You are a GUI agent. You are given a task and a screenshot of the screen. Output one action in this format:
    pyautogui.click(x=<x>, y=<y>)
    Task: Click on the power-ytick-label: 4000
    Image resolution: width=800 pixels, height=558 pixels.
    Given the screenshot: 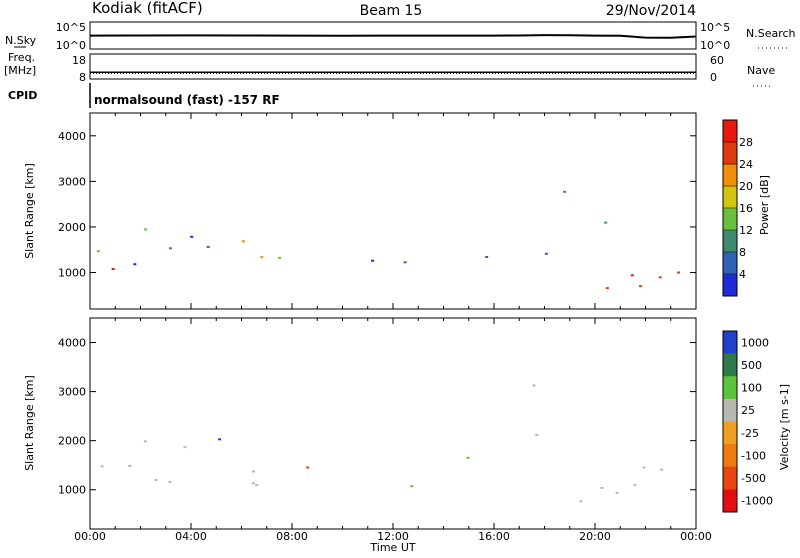 What is the action you would take?
    pyautogui.click(x=72, y=136)
    